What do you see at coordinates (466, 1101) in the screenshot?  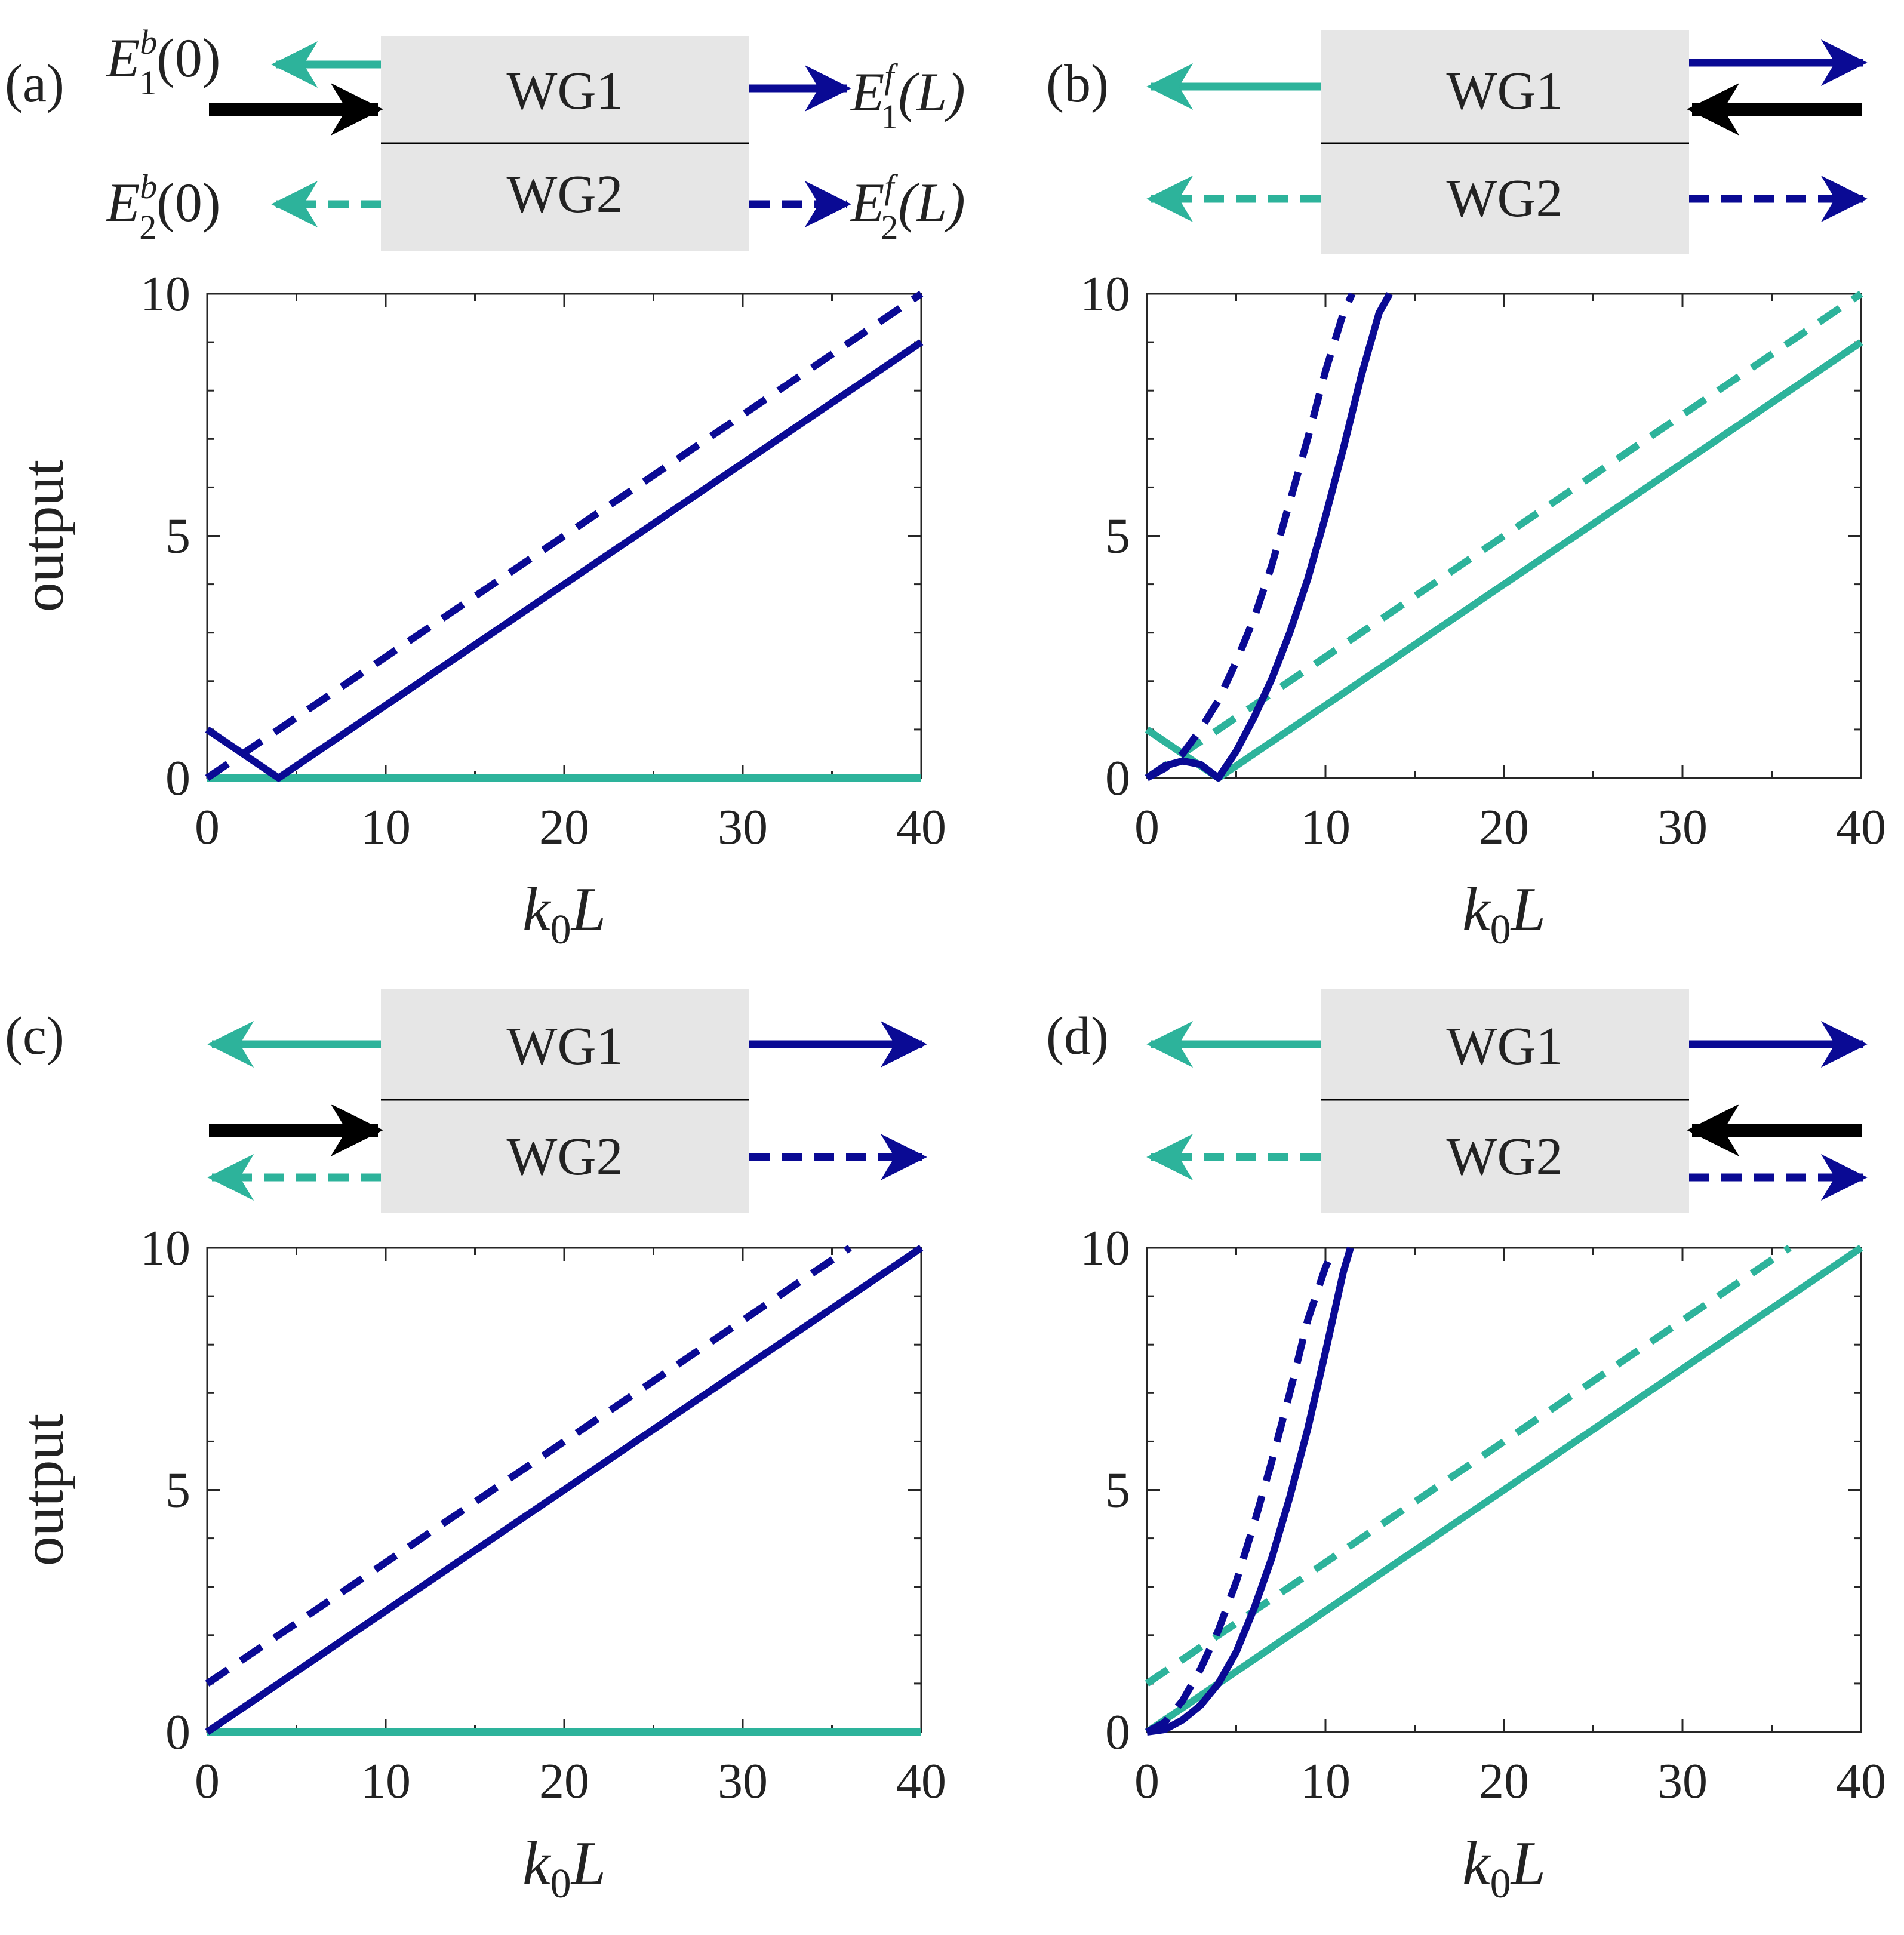 I see `schematic-c: (c) WG1 WG2` at bounding box center [466, 1101].